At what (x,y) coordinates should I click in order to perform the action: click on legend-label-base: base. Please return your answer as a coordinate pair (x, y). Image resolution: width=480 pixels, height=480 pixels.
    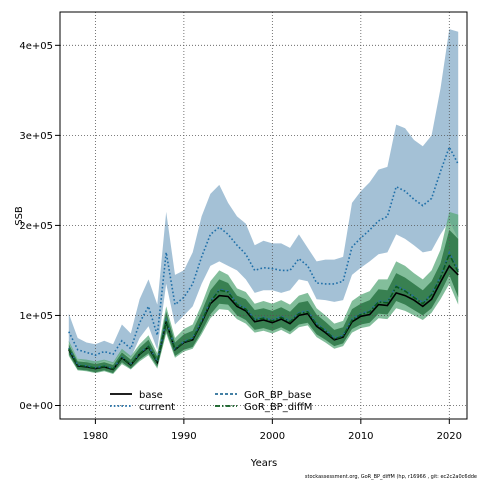
    Looking at the image, I should click on (151, 395).